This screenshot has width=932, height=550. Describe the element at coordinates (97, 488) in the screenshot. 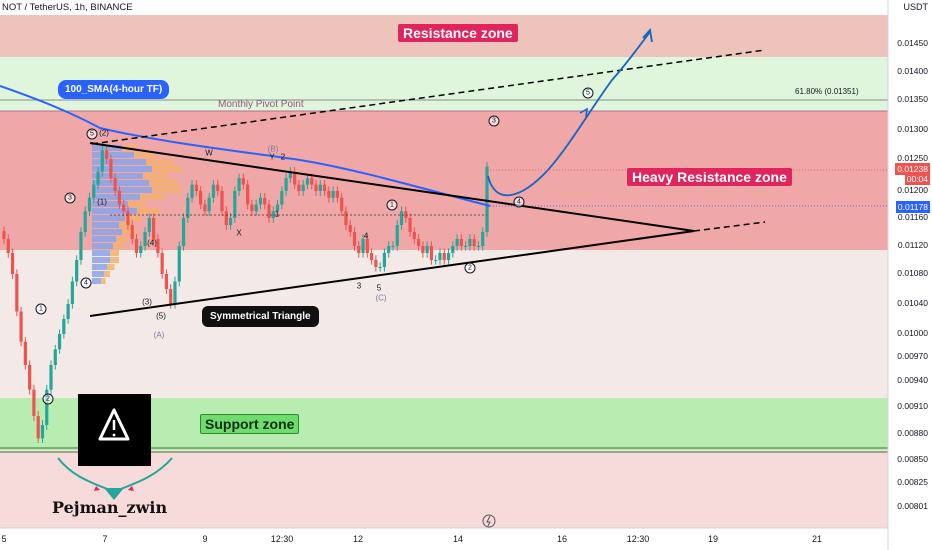

I see `brand-accent-left` at that location.